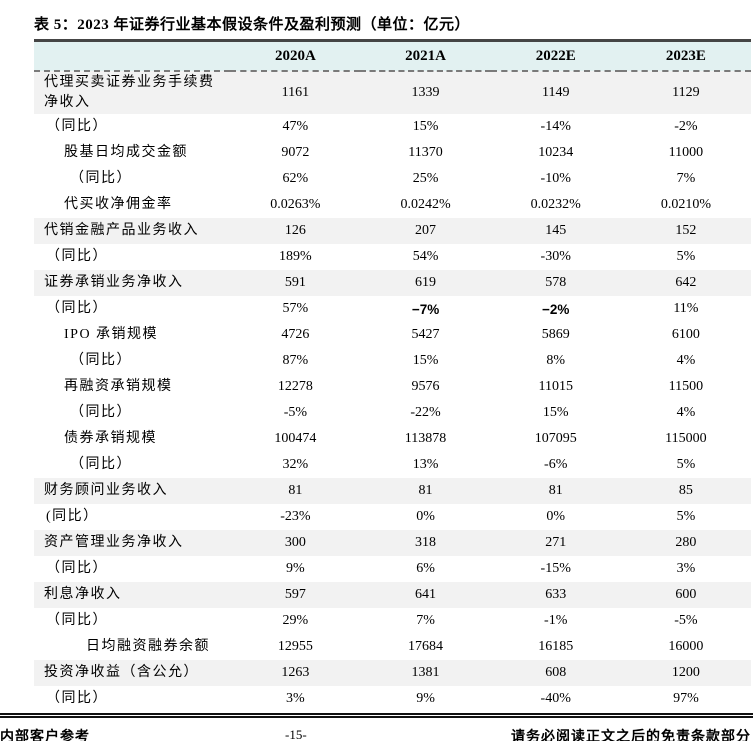  Describe the element at coordinates (295, 646) in the screenshot. I see `cell-value: 12955` at that location.